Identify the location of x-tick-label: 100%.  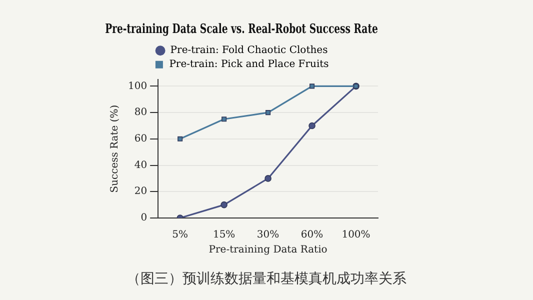
(356, 235).